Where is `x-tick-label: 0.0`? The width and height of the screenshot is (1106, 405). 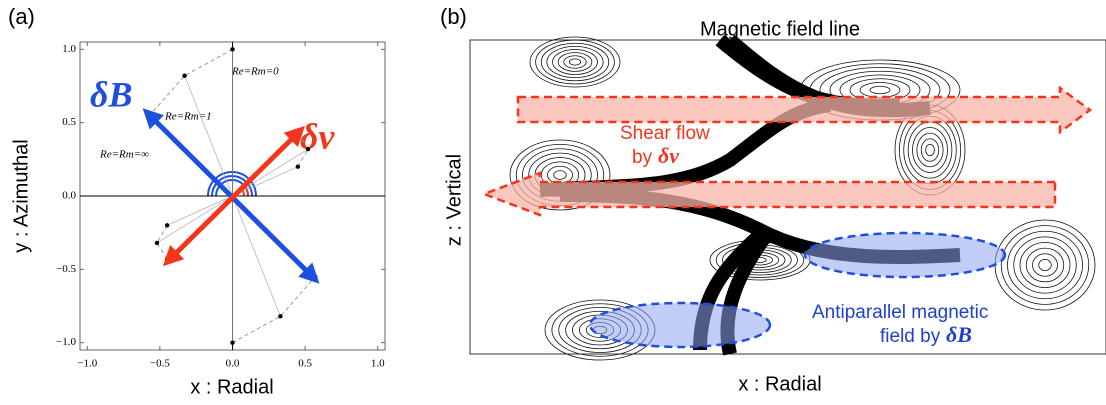
x-tick-label: 0.0 is located at coordinates (233, 364).